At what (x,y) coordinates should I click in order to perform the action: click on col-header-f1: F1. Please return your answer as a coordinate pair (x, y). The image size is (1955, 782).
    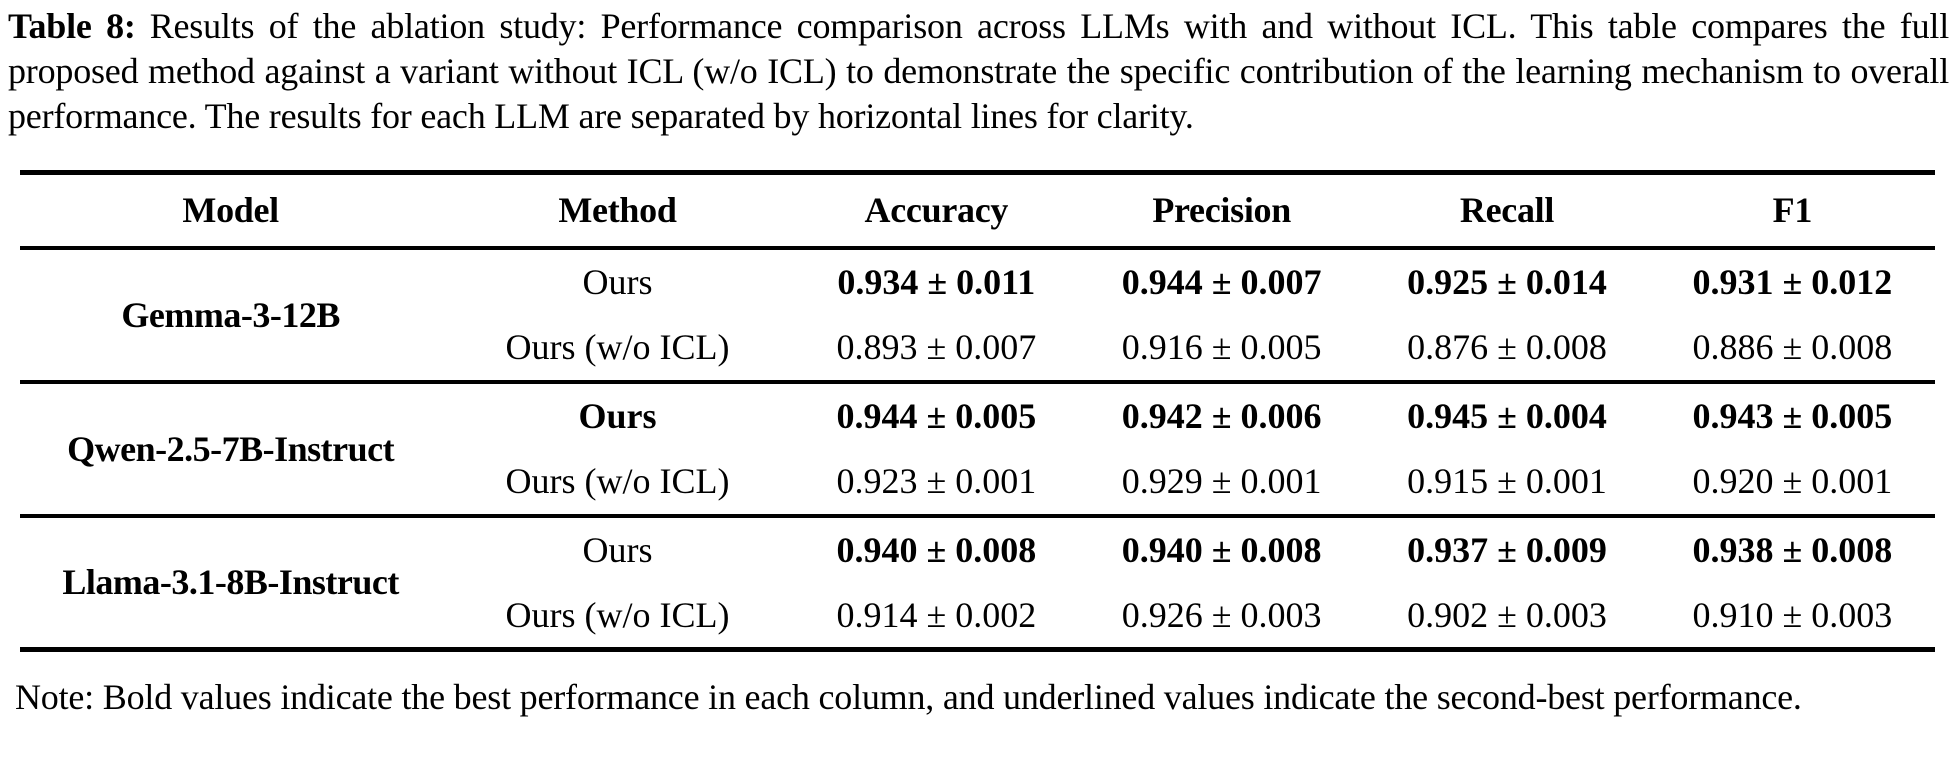
    Looking at the image, I should click on (1792, 210).